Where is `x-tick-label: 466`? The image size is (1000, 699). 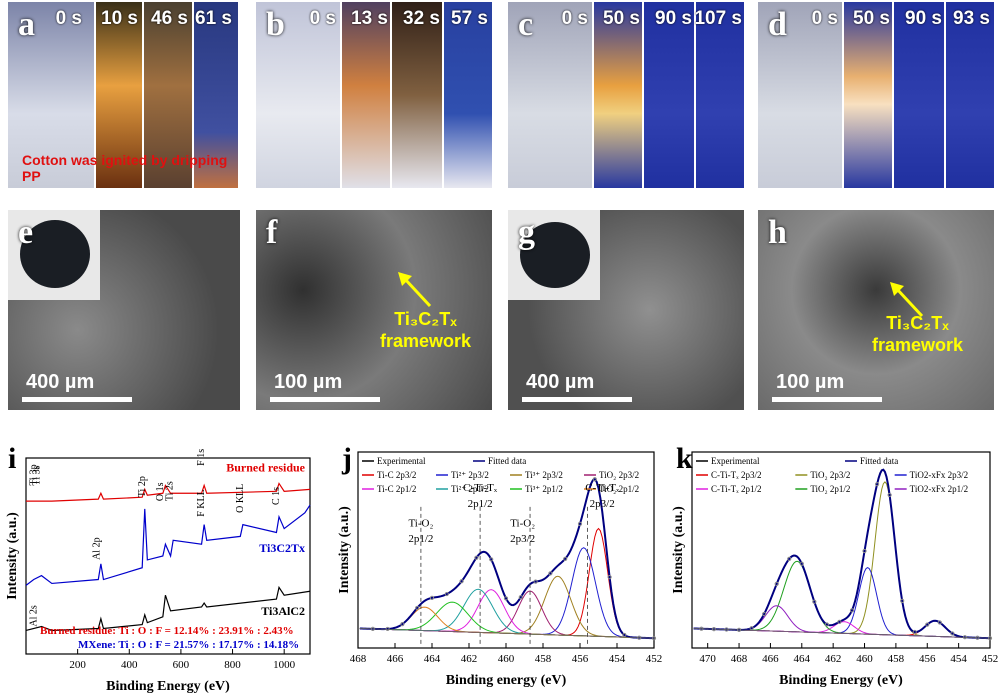 x-tick-label: 466 is located at coordinates (770, 659).